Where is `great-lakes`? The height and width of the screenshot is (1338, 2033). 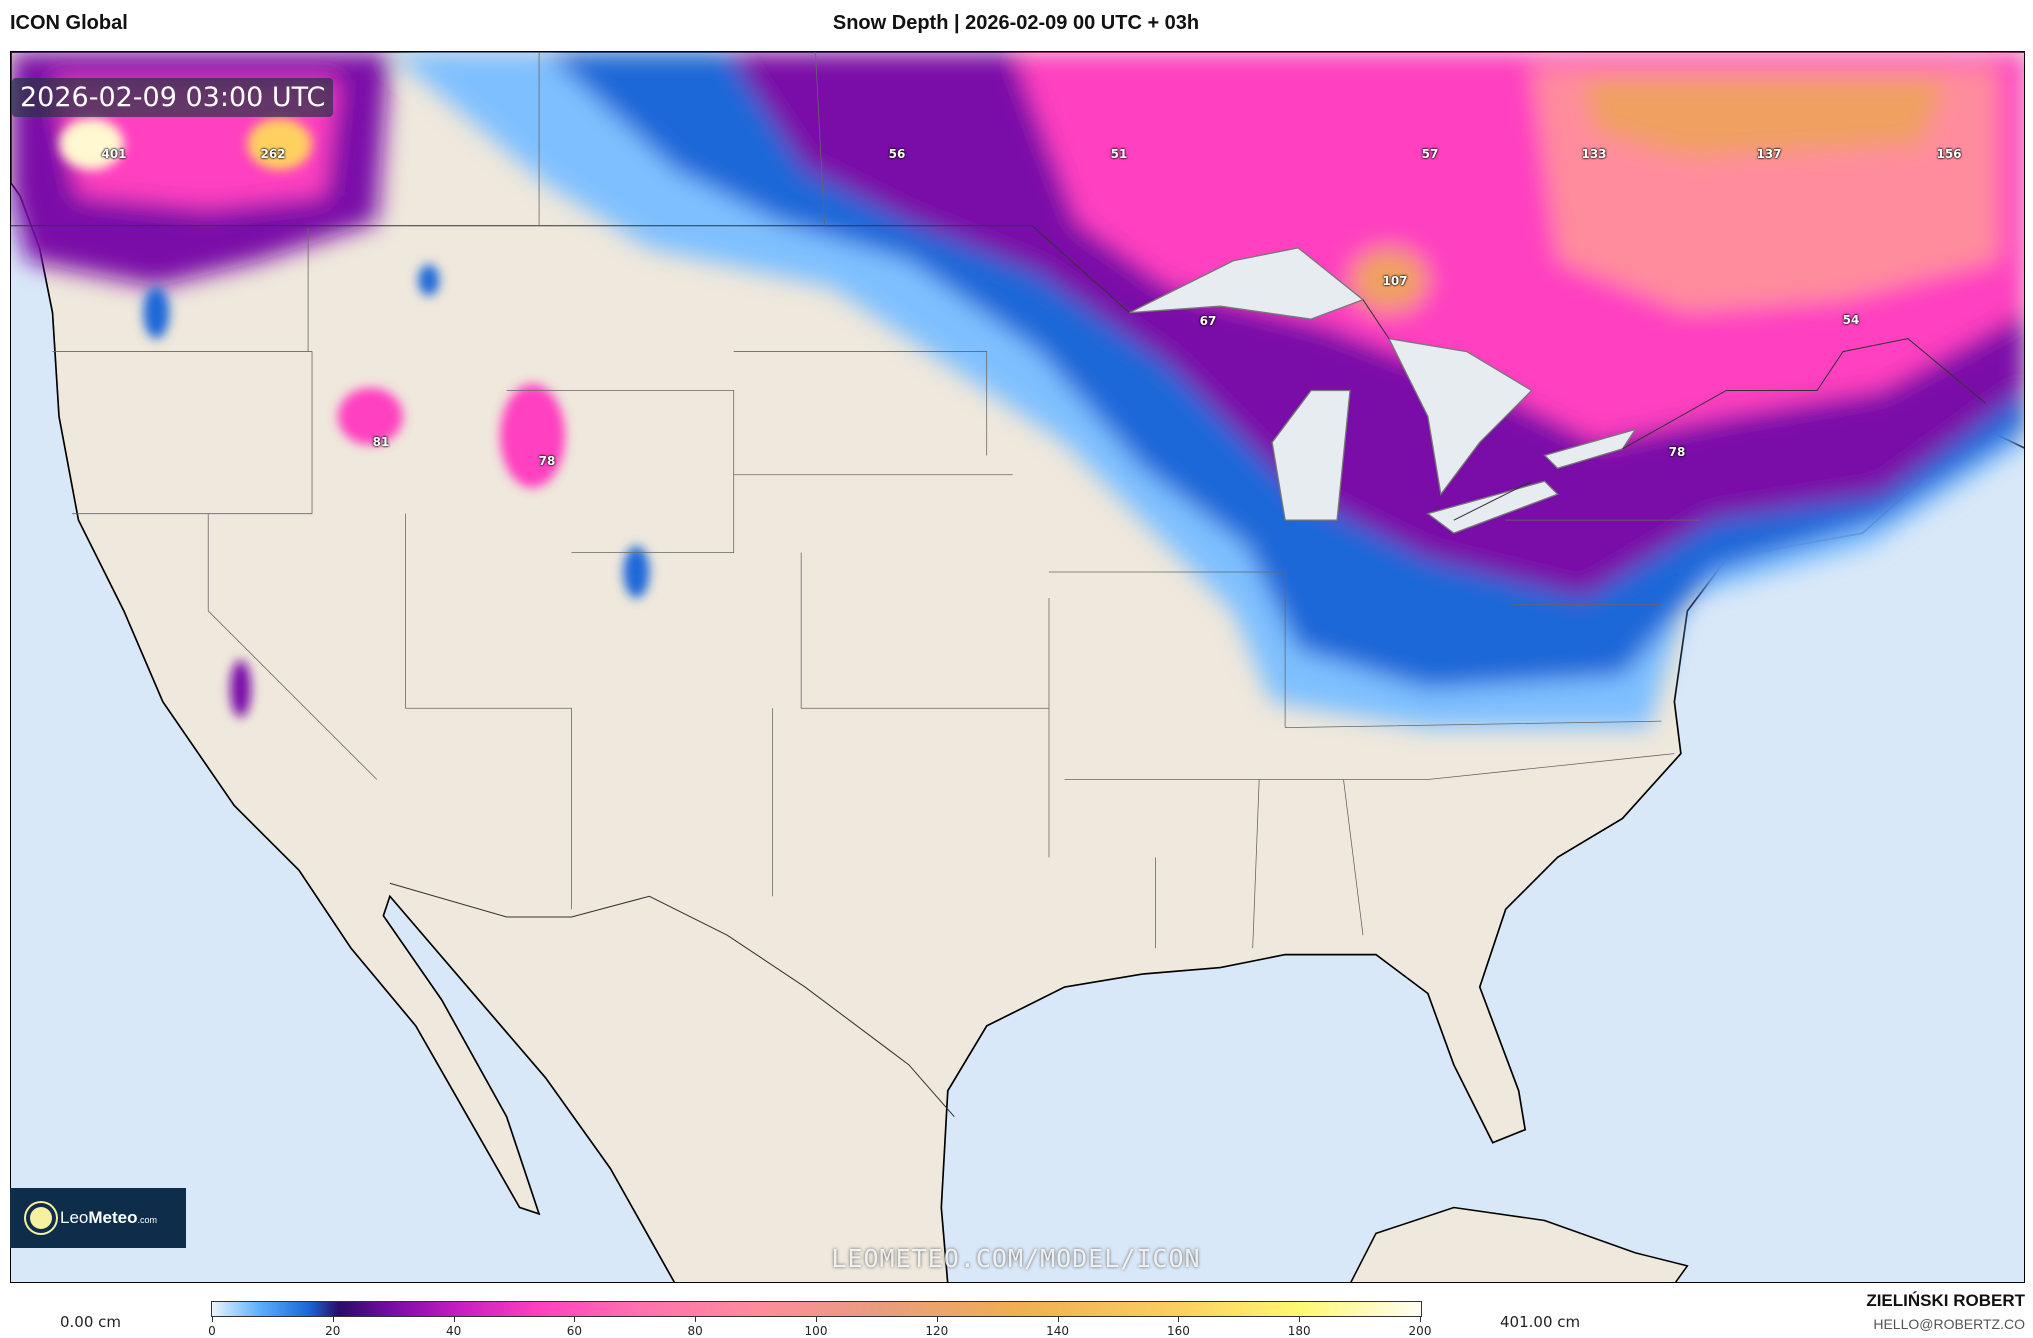
great-lakes is located at coordinates (1383, 390).